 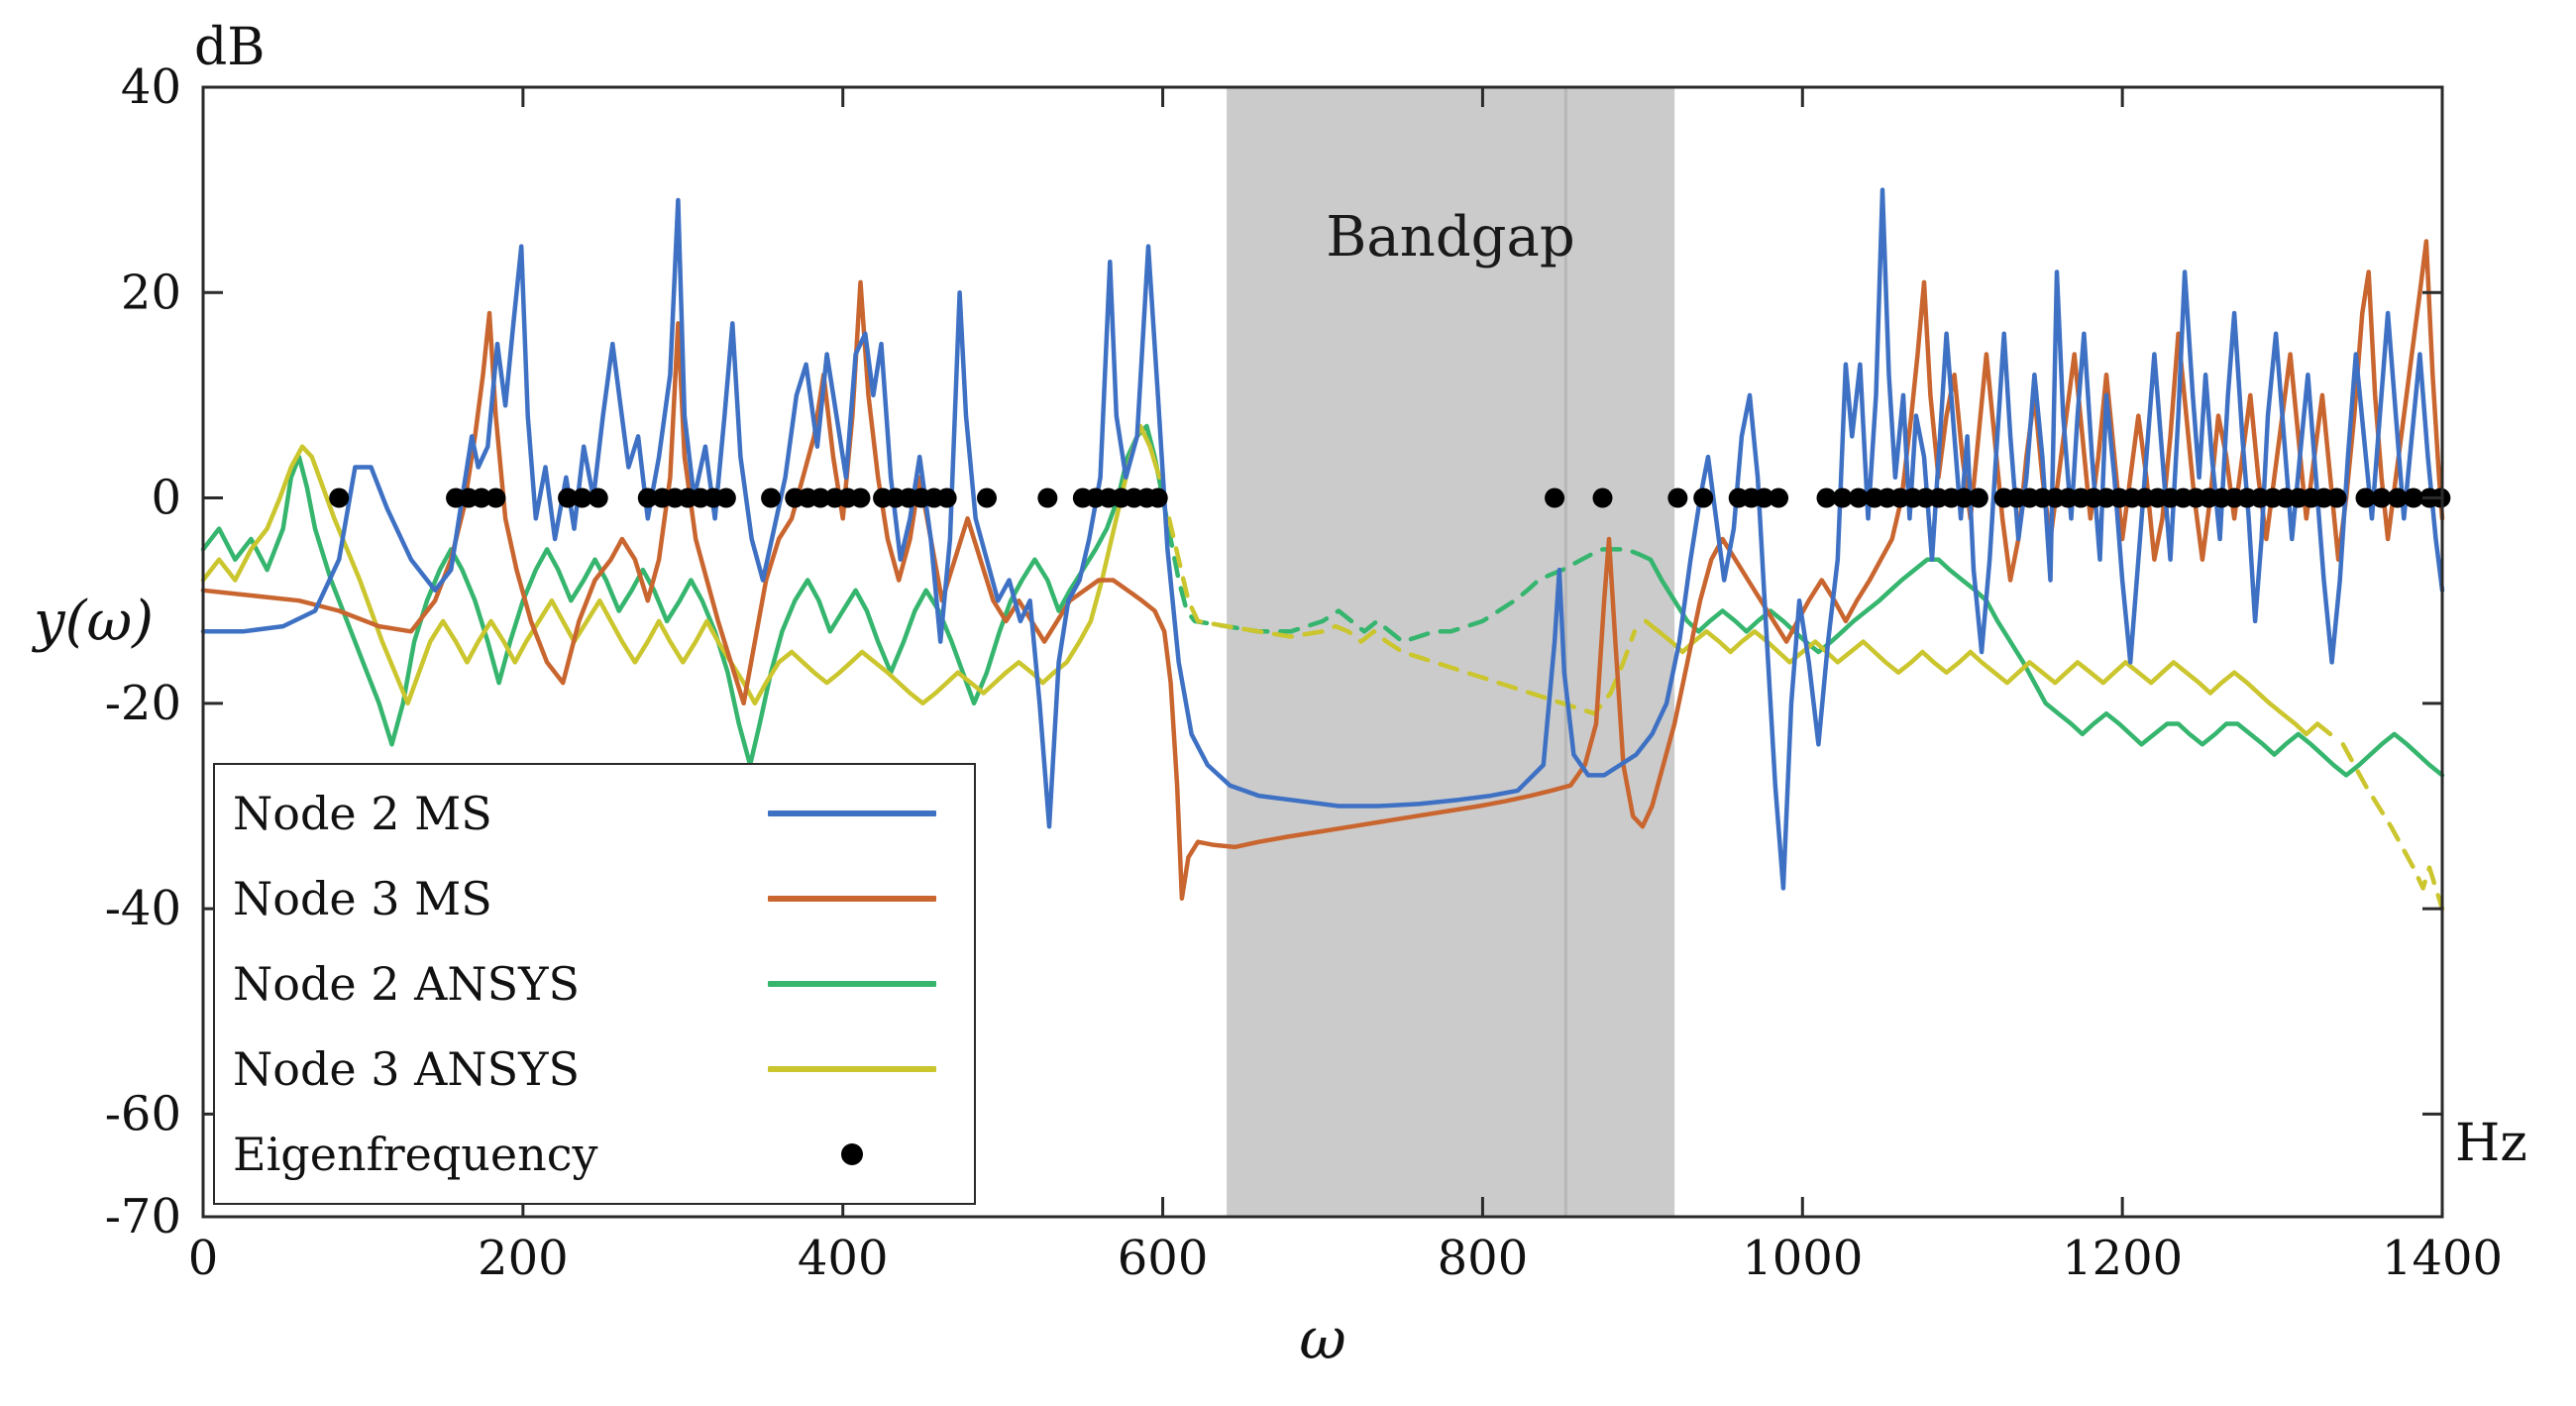 I want to click on y-tick-label: -40, so click(x=143, y=908).